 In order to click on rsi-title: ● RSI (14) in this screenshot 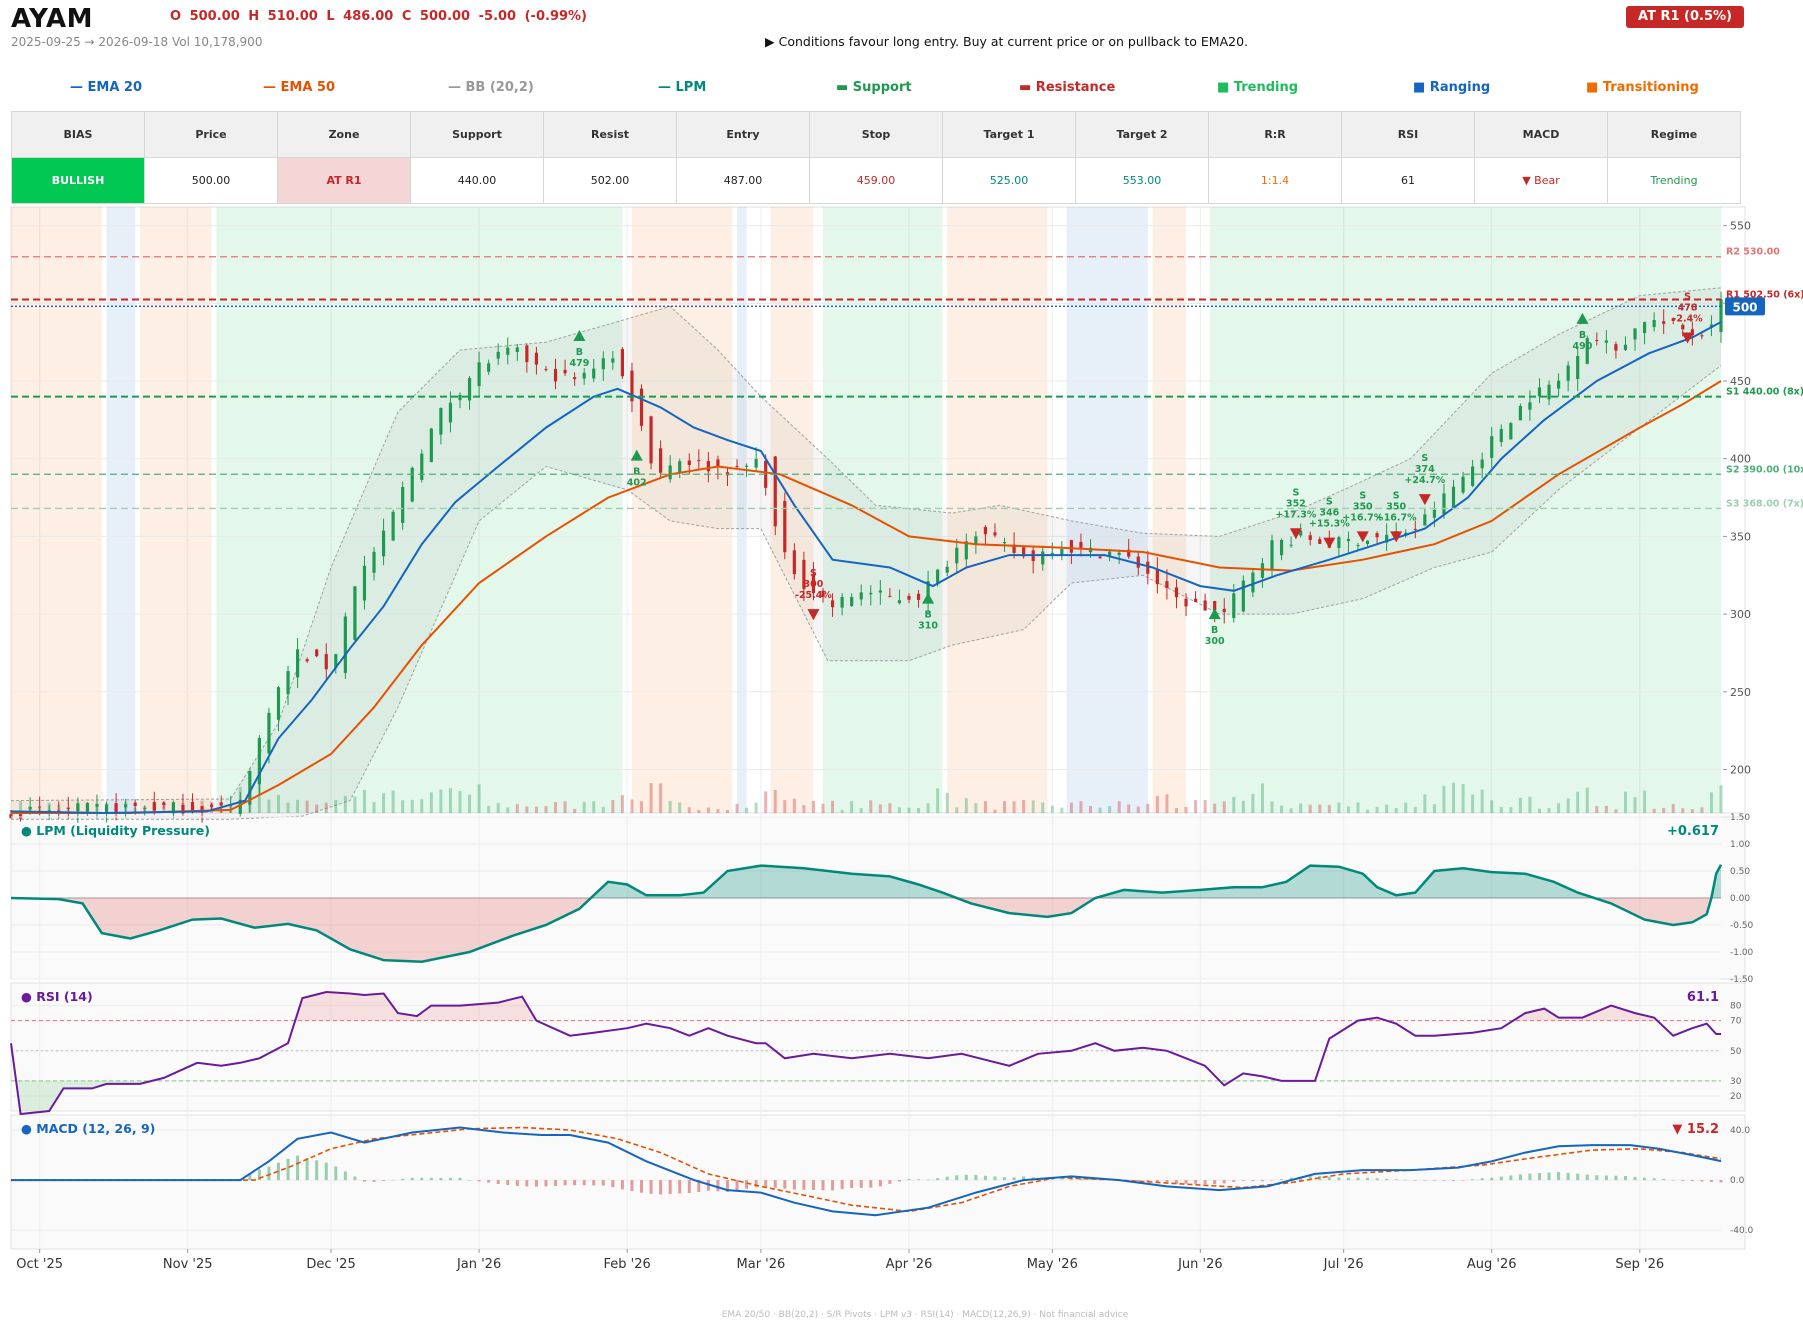, I will do `click(57, 996)`.